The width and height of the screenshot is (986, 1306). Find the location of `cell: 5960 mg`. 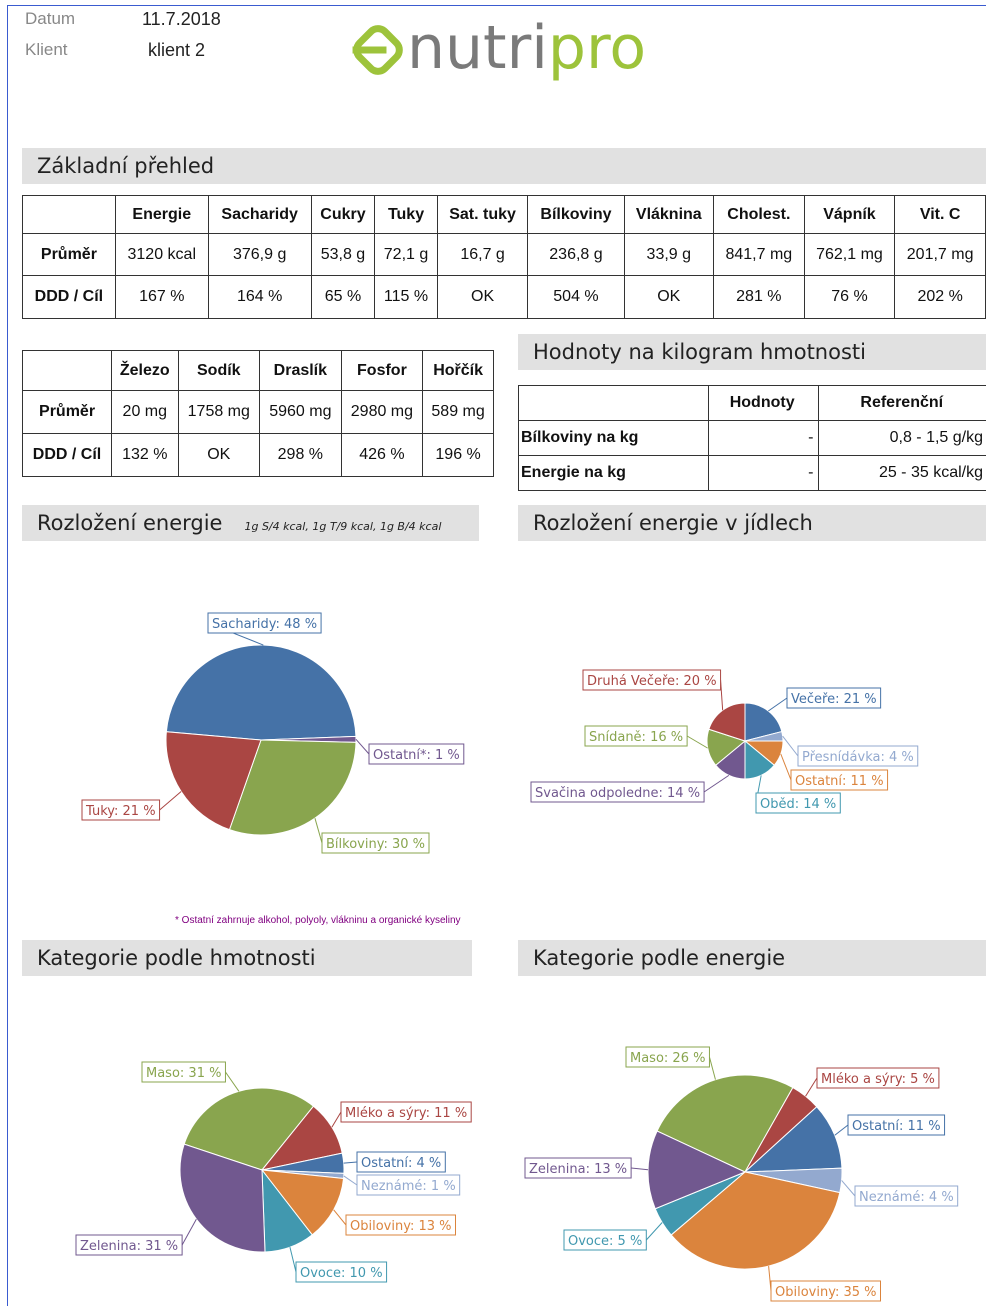

cell: 5960 mg is located at coordinates (300, 412).